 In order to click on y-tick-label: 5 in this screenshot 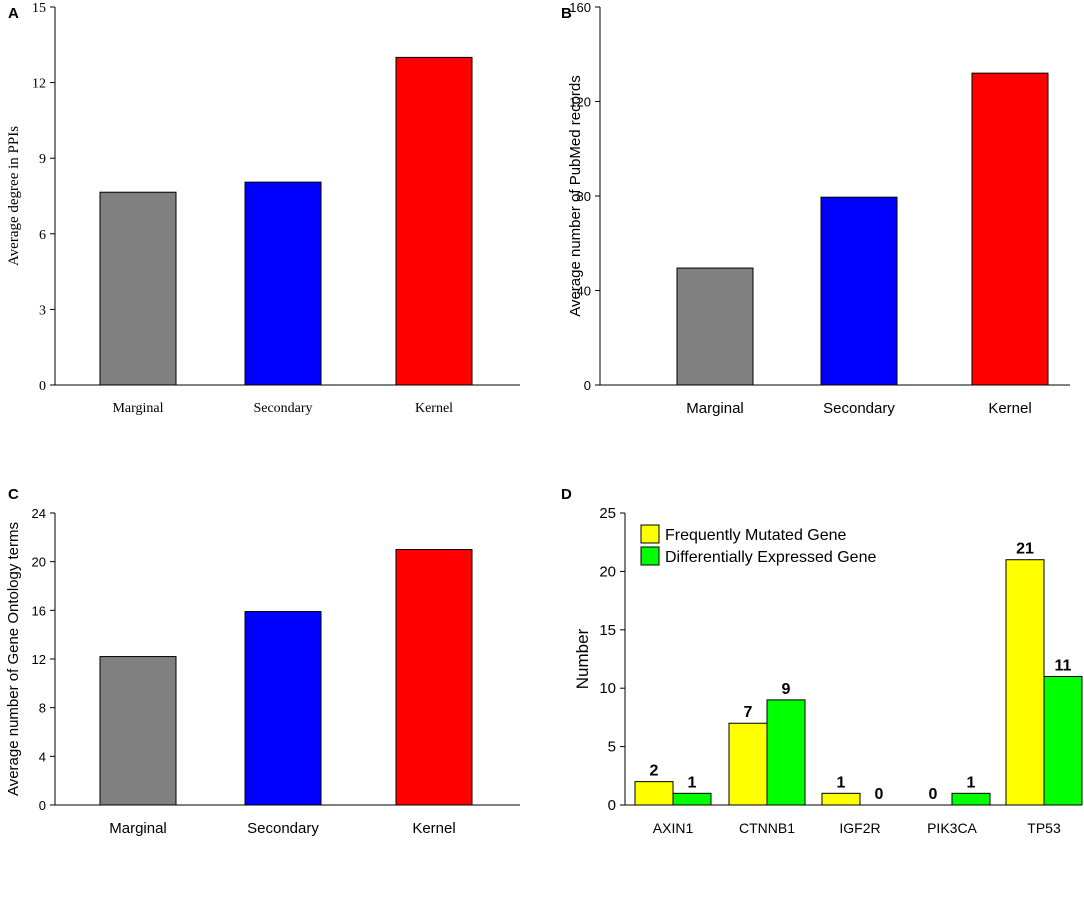, I will do `click(612, 747)`.